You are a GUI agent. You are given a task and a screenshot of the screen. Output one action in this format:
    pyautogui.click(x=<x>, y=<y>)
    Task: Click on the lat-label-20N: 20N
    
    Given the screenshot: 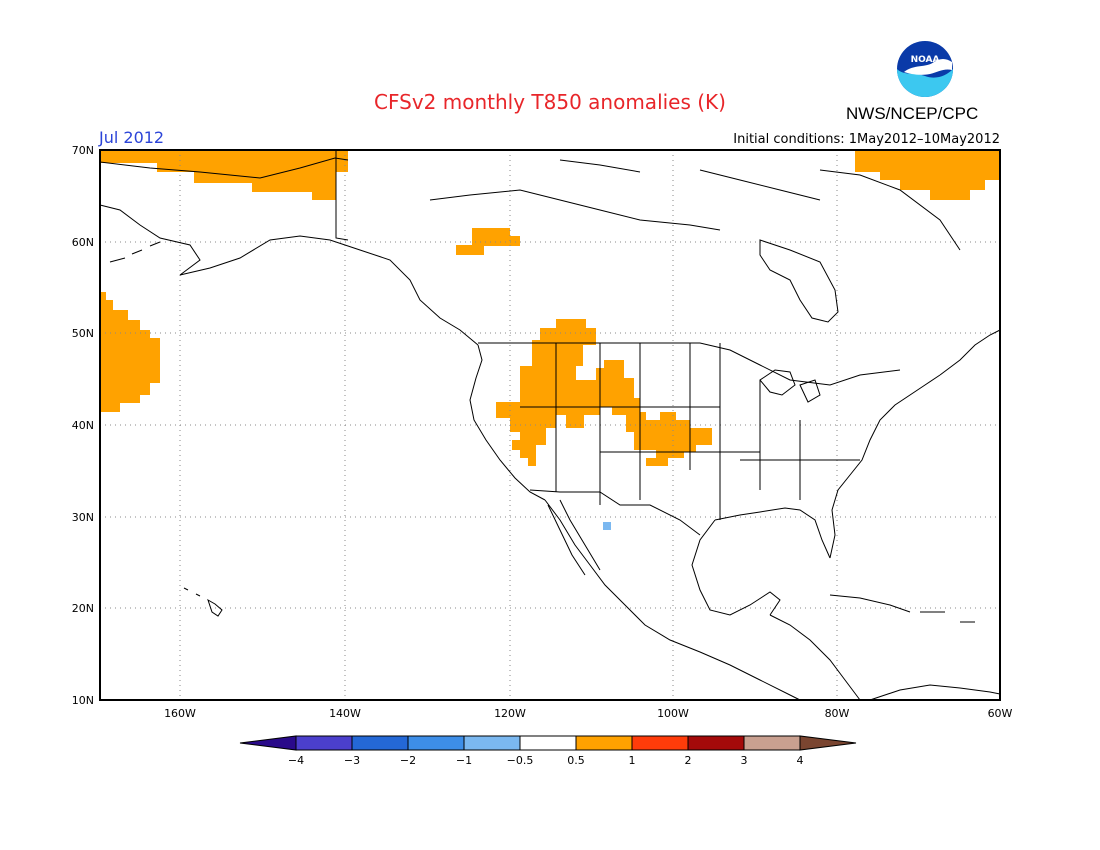 What is the action you would take?
    pyautogui.click(x=83, y=608)
    